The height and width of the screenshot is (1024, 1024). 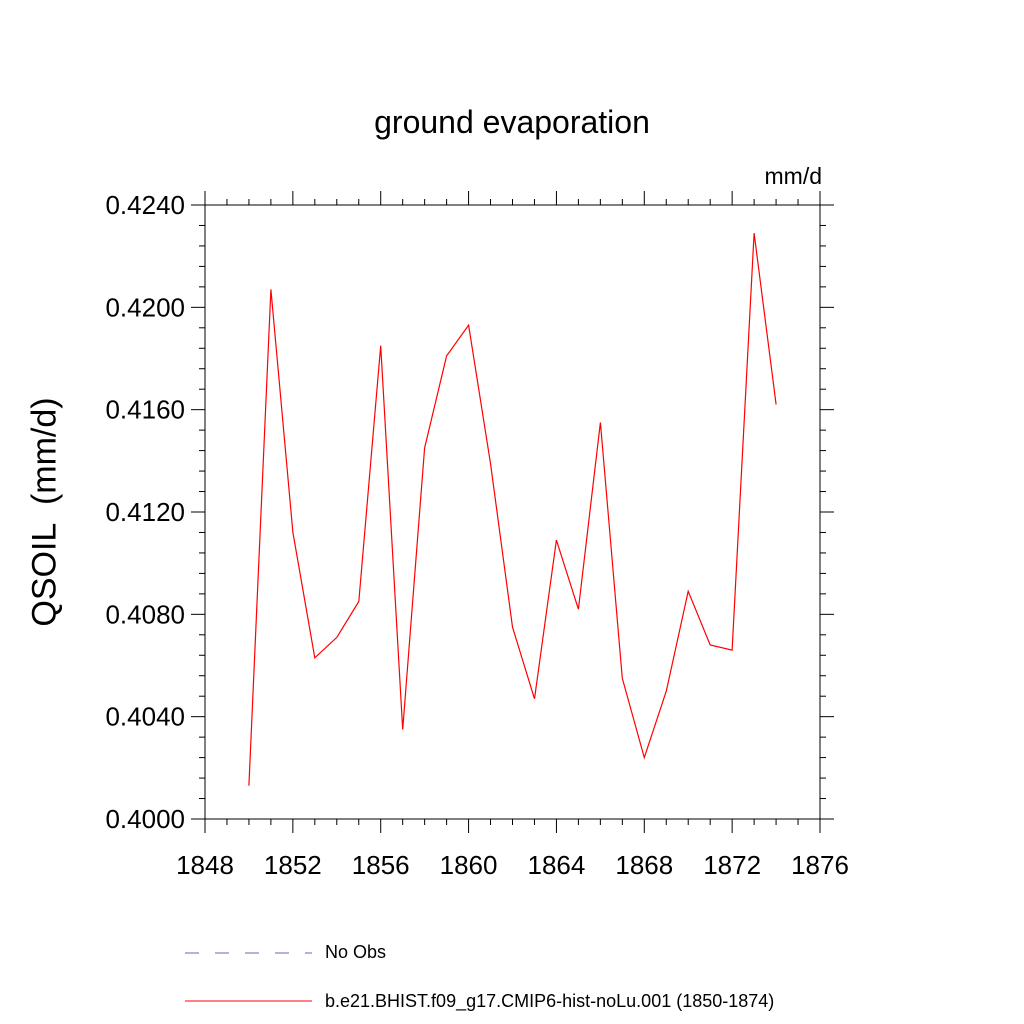 I want to click on x-tick-label: 1876, so click(x=820, y=865).